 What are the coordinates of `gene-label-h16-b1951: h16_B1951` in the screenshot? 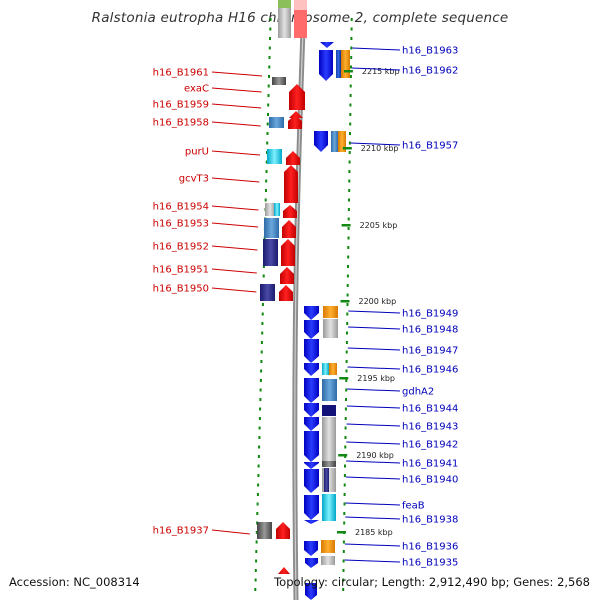 It's located at (181, 270).